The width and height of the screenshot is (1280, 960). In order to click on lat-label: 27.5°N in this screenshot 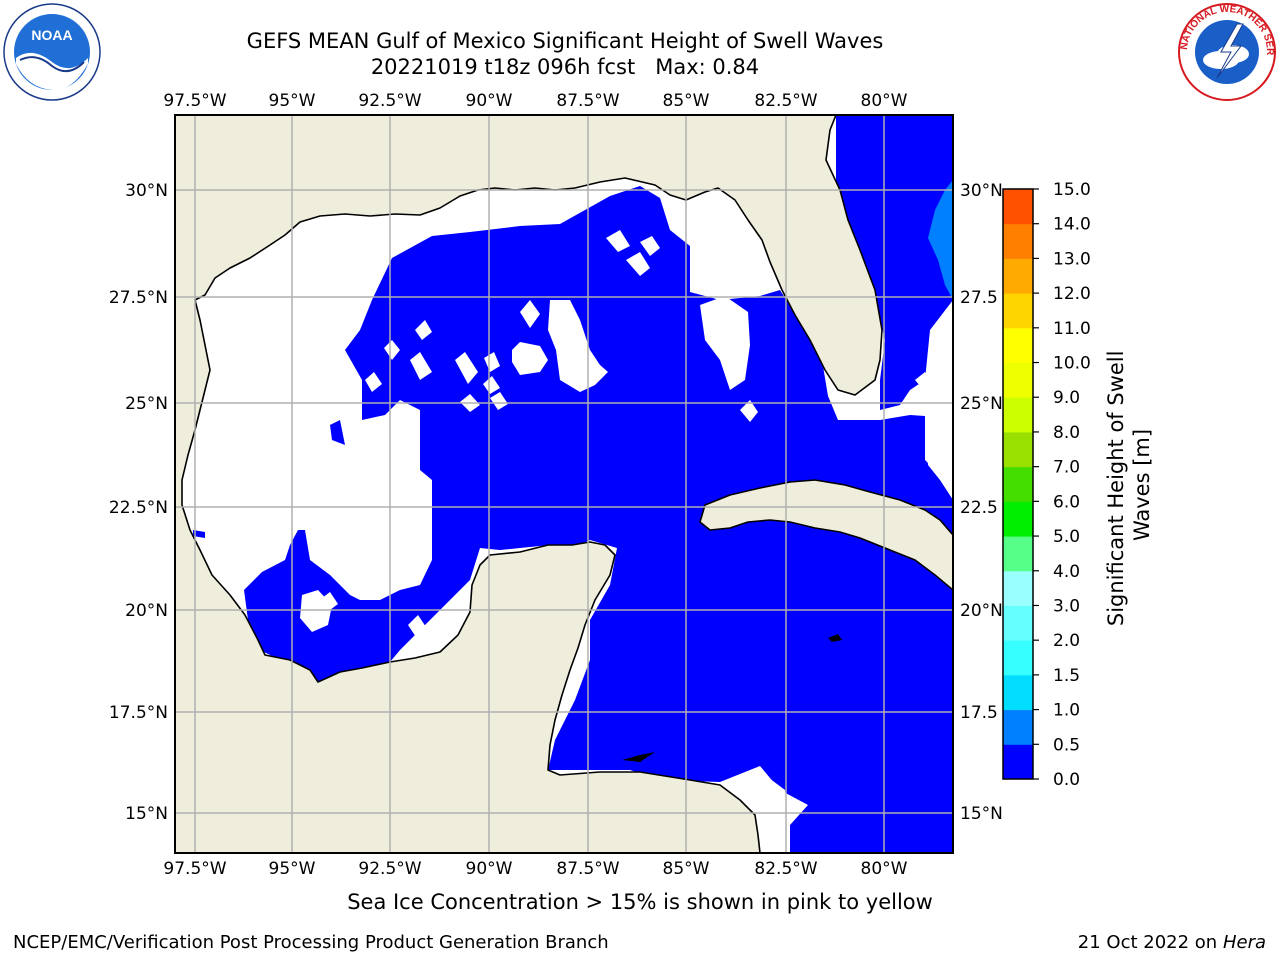, I will do `click(138, 298)`.